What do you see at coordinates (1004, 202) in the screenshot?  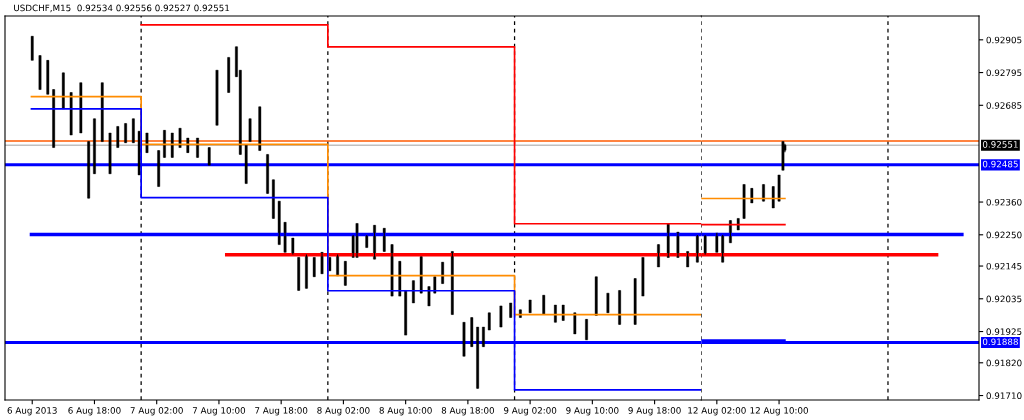 I see `y-tick-label: 0.92360` at bounding box center [1004, 202].